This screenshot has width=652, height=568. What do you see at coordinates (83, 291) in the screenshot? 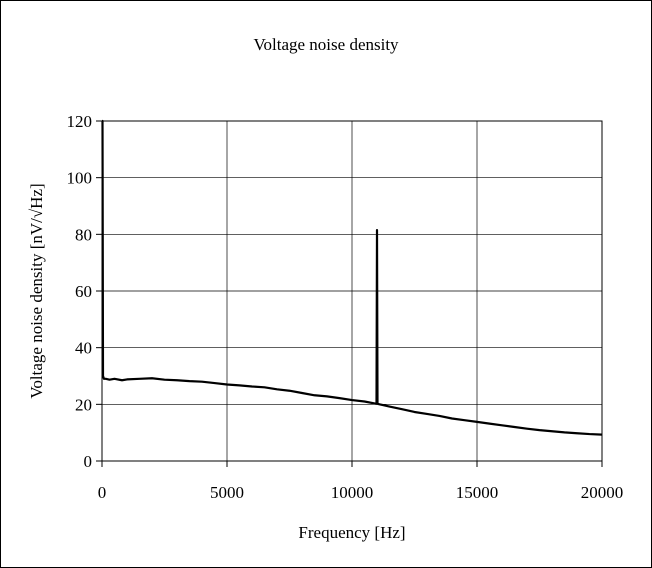
I see `y-tick-label-3: 60` at bounding box center [83, 291].